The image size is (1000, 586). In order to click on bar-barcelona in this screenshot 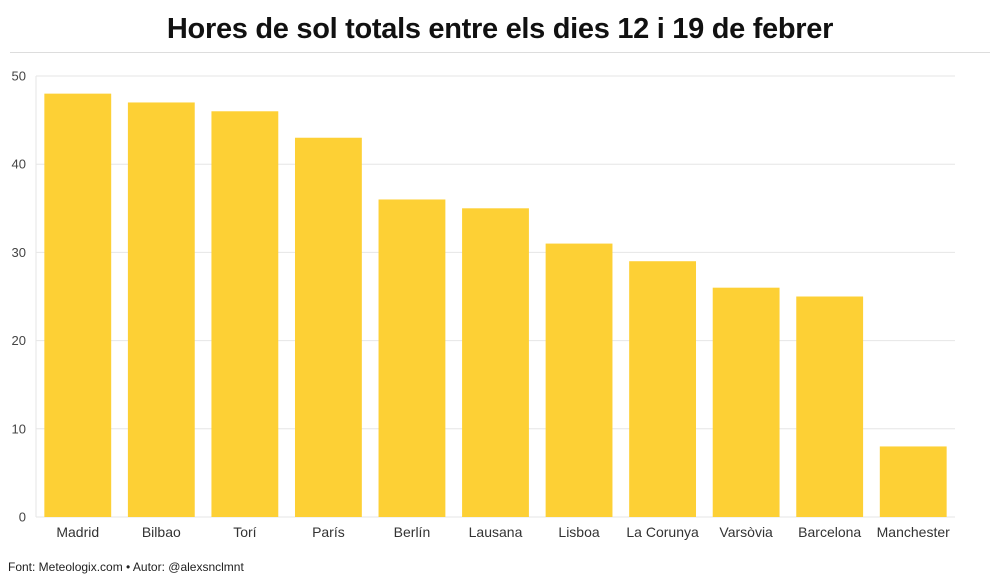, I will do `click(830, 407)`.